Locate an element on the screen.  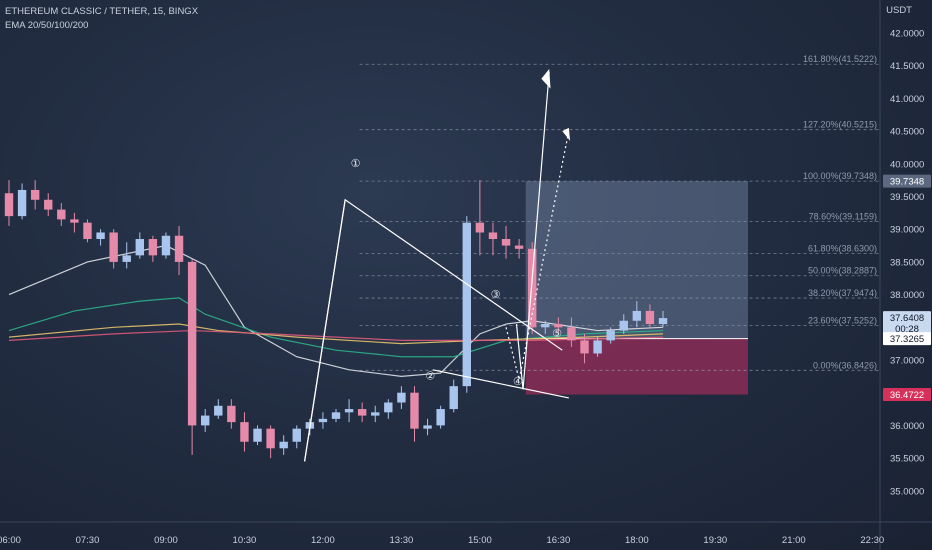
price-badge-countdown: 00:28 is located at coordinates (907, 329).